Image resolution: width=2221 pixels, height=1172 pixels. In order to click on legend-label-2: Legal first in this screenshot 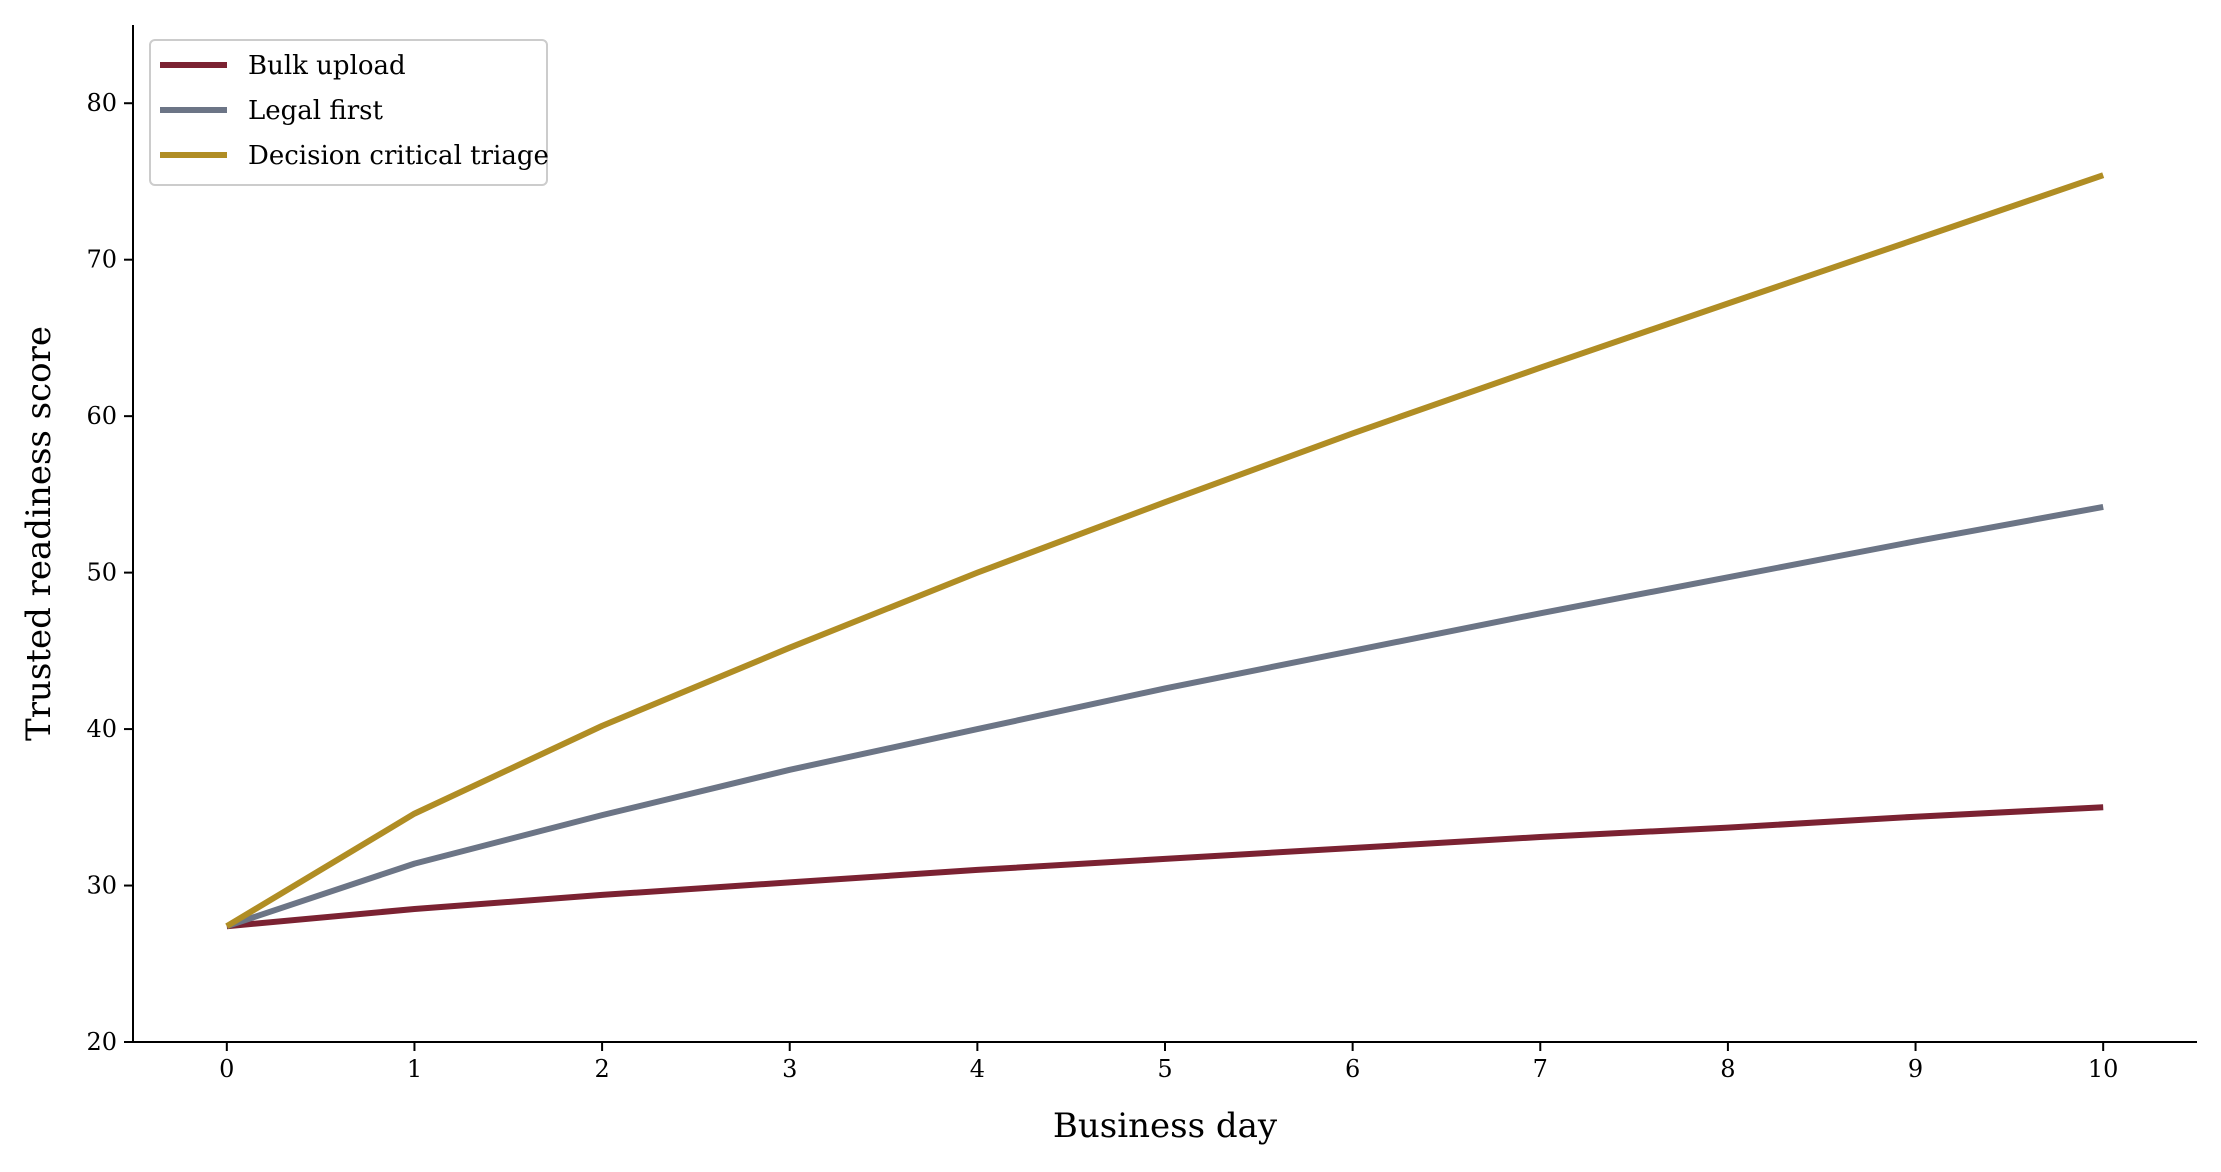, I will do `click(315, 111)`.